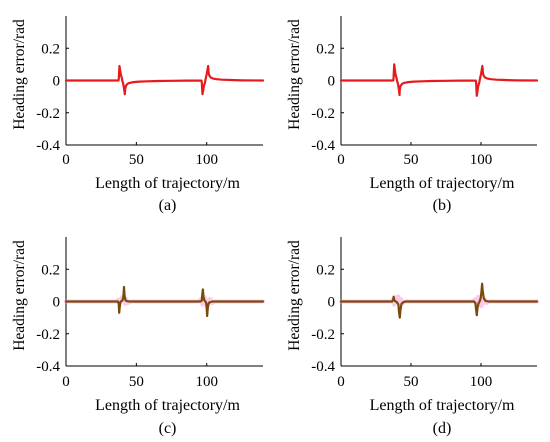 The height and width of the screenshot is (442, 550). Describe the element at coordinates (442, 205) in the screenshot. I see `panel-caption: (b)` at that location.